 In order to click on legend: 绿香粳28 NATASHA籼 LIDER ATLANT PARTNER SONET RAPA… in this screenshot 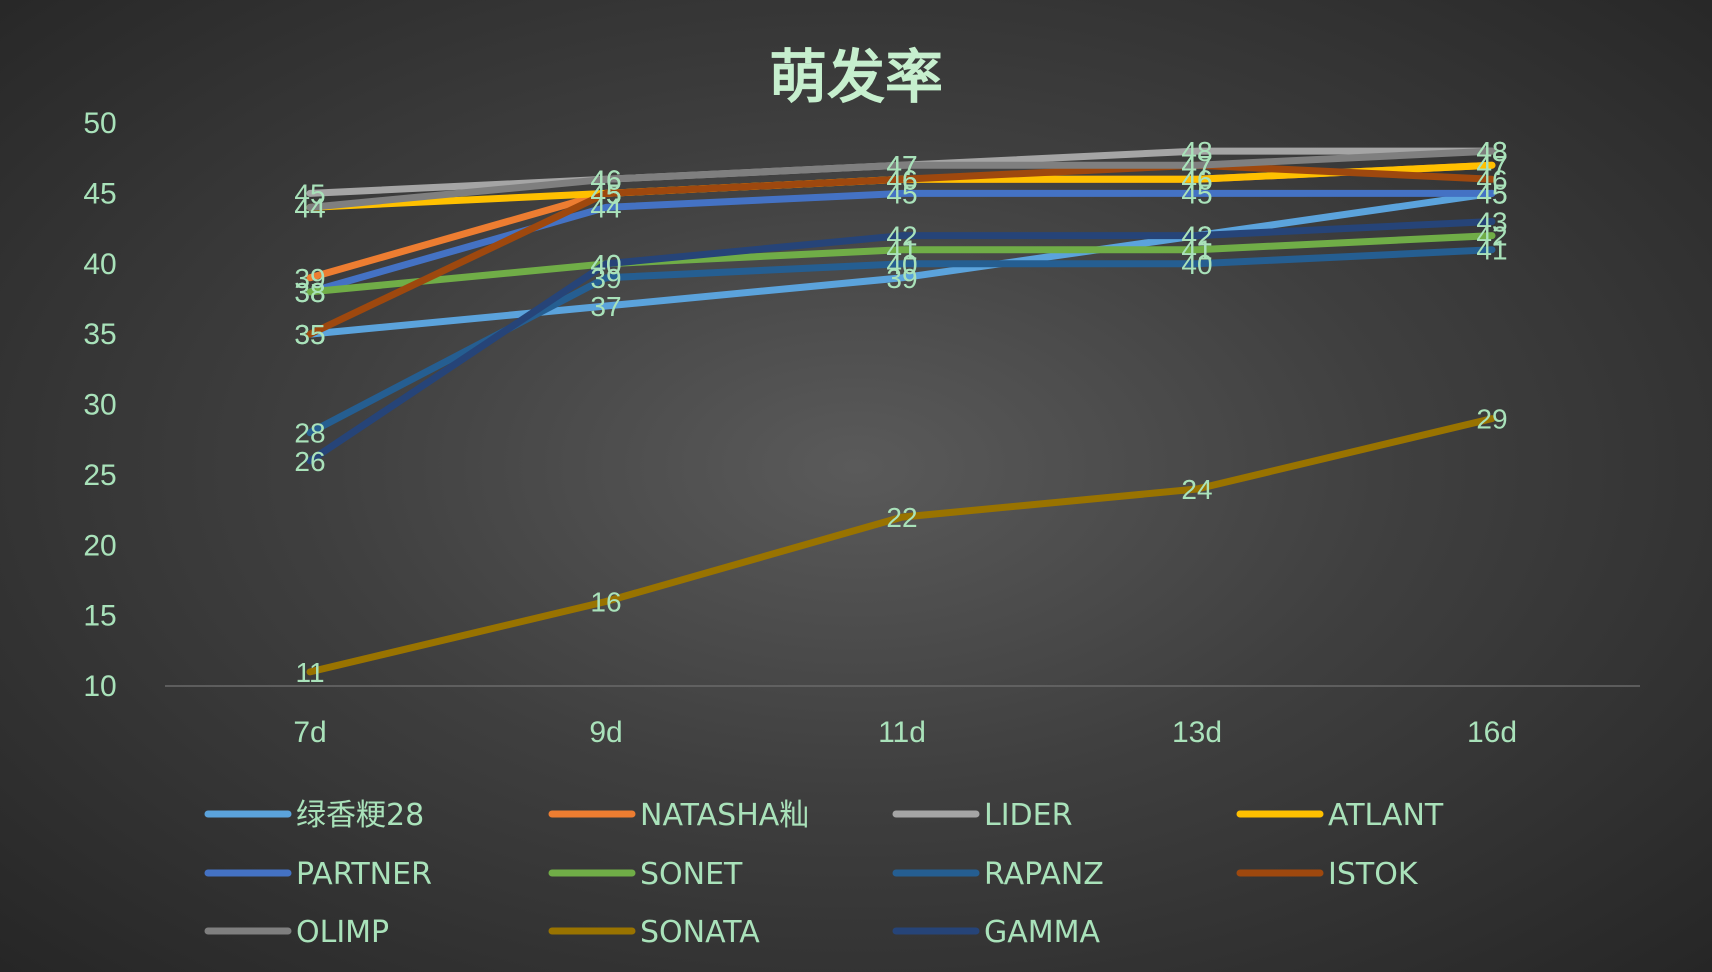, I will do `click(824, 874)`.